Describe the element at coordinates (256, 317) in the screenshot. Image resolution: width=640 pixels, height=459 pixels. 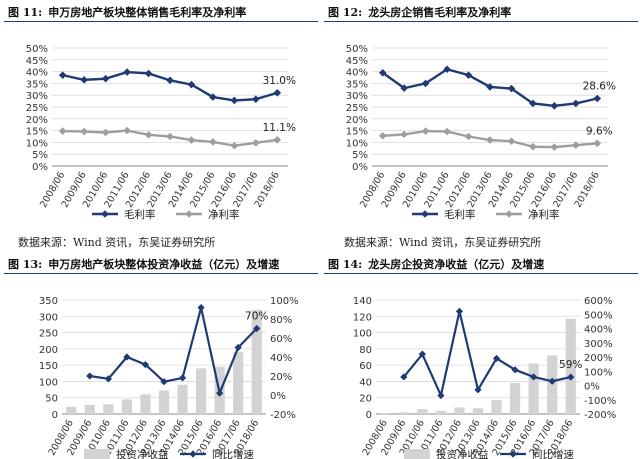
I see `data-label: 70%` at that location.